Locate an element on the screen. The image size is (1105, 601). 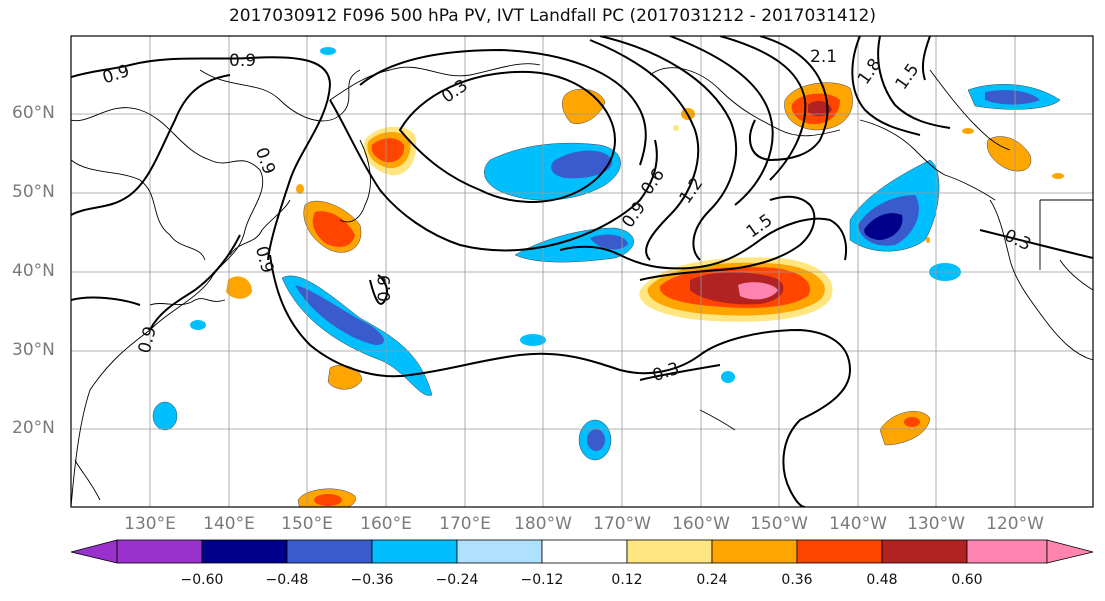
lon-label: 150°E is located at coordinates (307, 524).